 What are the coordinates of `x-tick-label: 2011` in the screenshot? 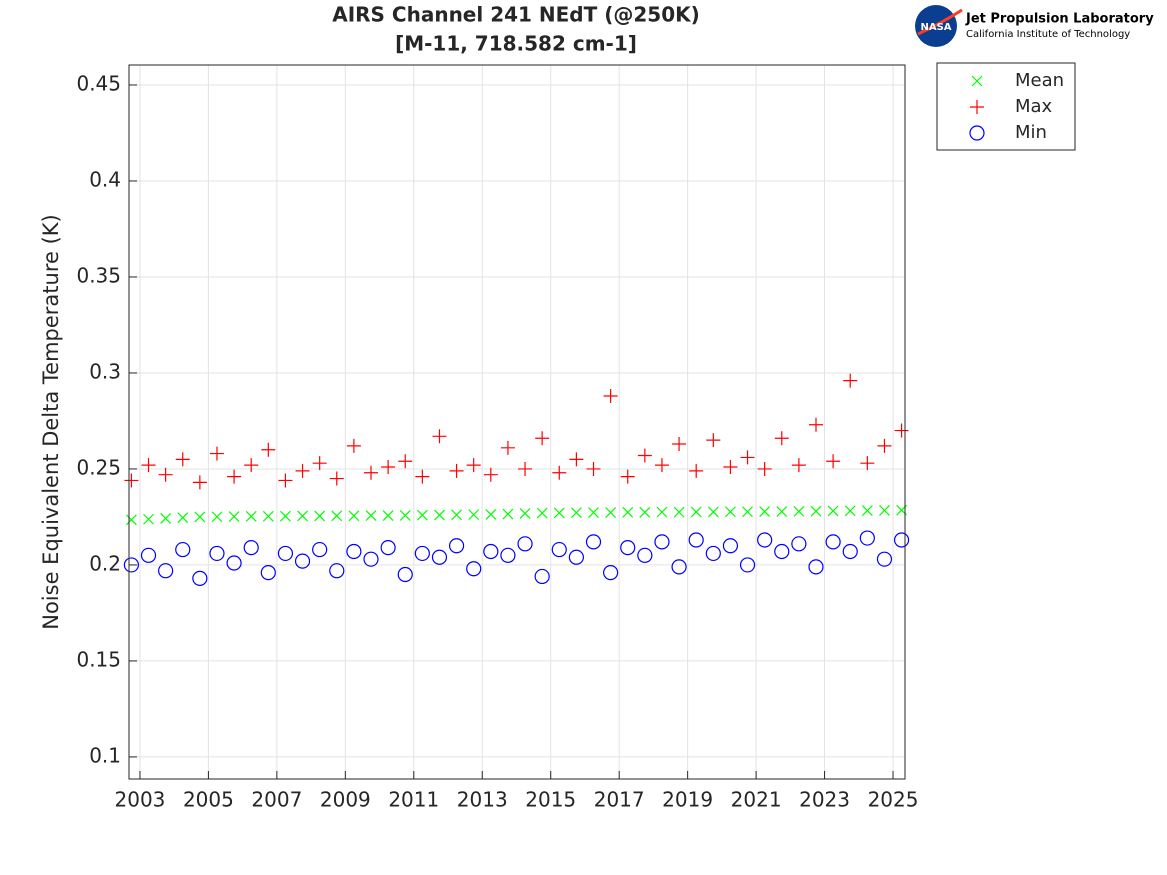 It's located at (413, 800).